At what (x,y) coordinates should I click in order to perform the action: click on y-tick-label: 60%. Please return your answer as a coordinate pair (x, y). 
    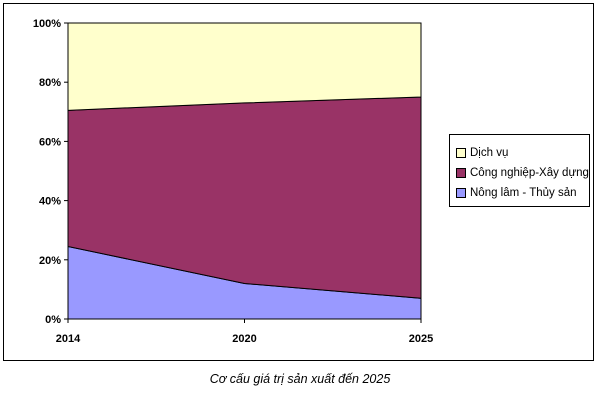
    Looking at the image, I should click on (50, 142).